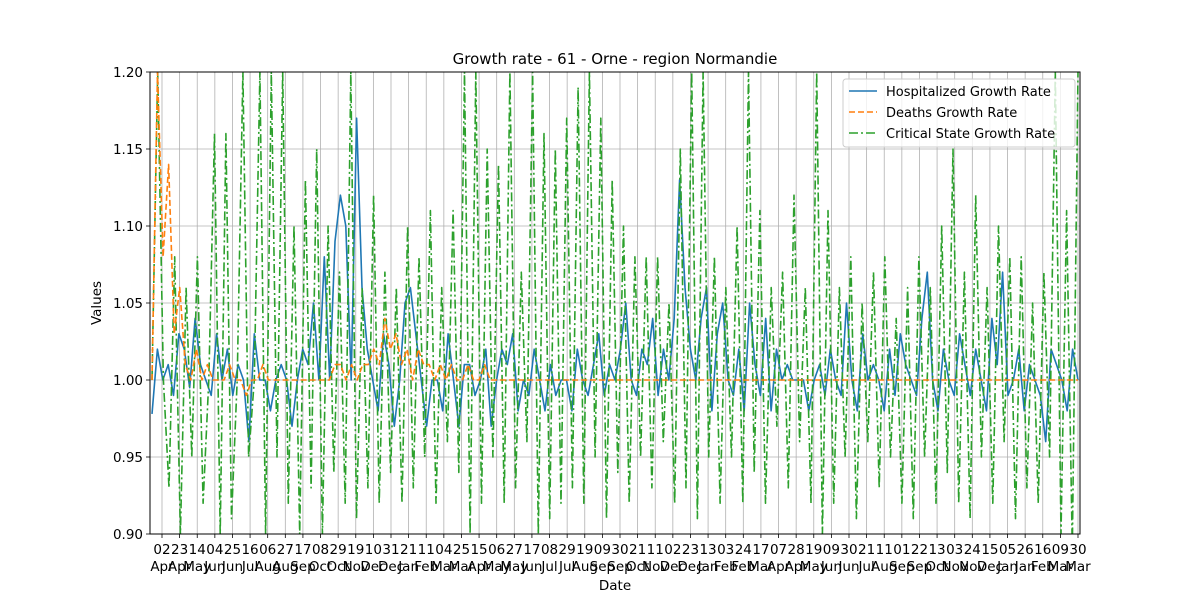  I want to click on legend-label: Hospitalized Growth Rate, so click(968, 92).